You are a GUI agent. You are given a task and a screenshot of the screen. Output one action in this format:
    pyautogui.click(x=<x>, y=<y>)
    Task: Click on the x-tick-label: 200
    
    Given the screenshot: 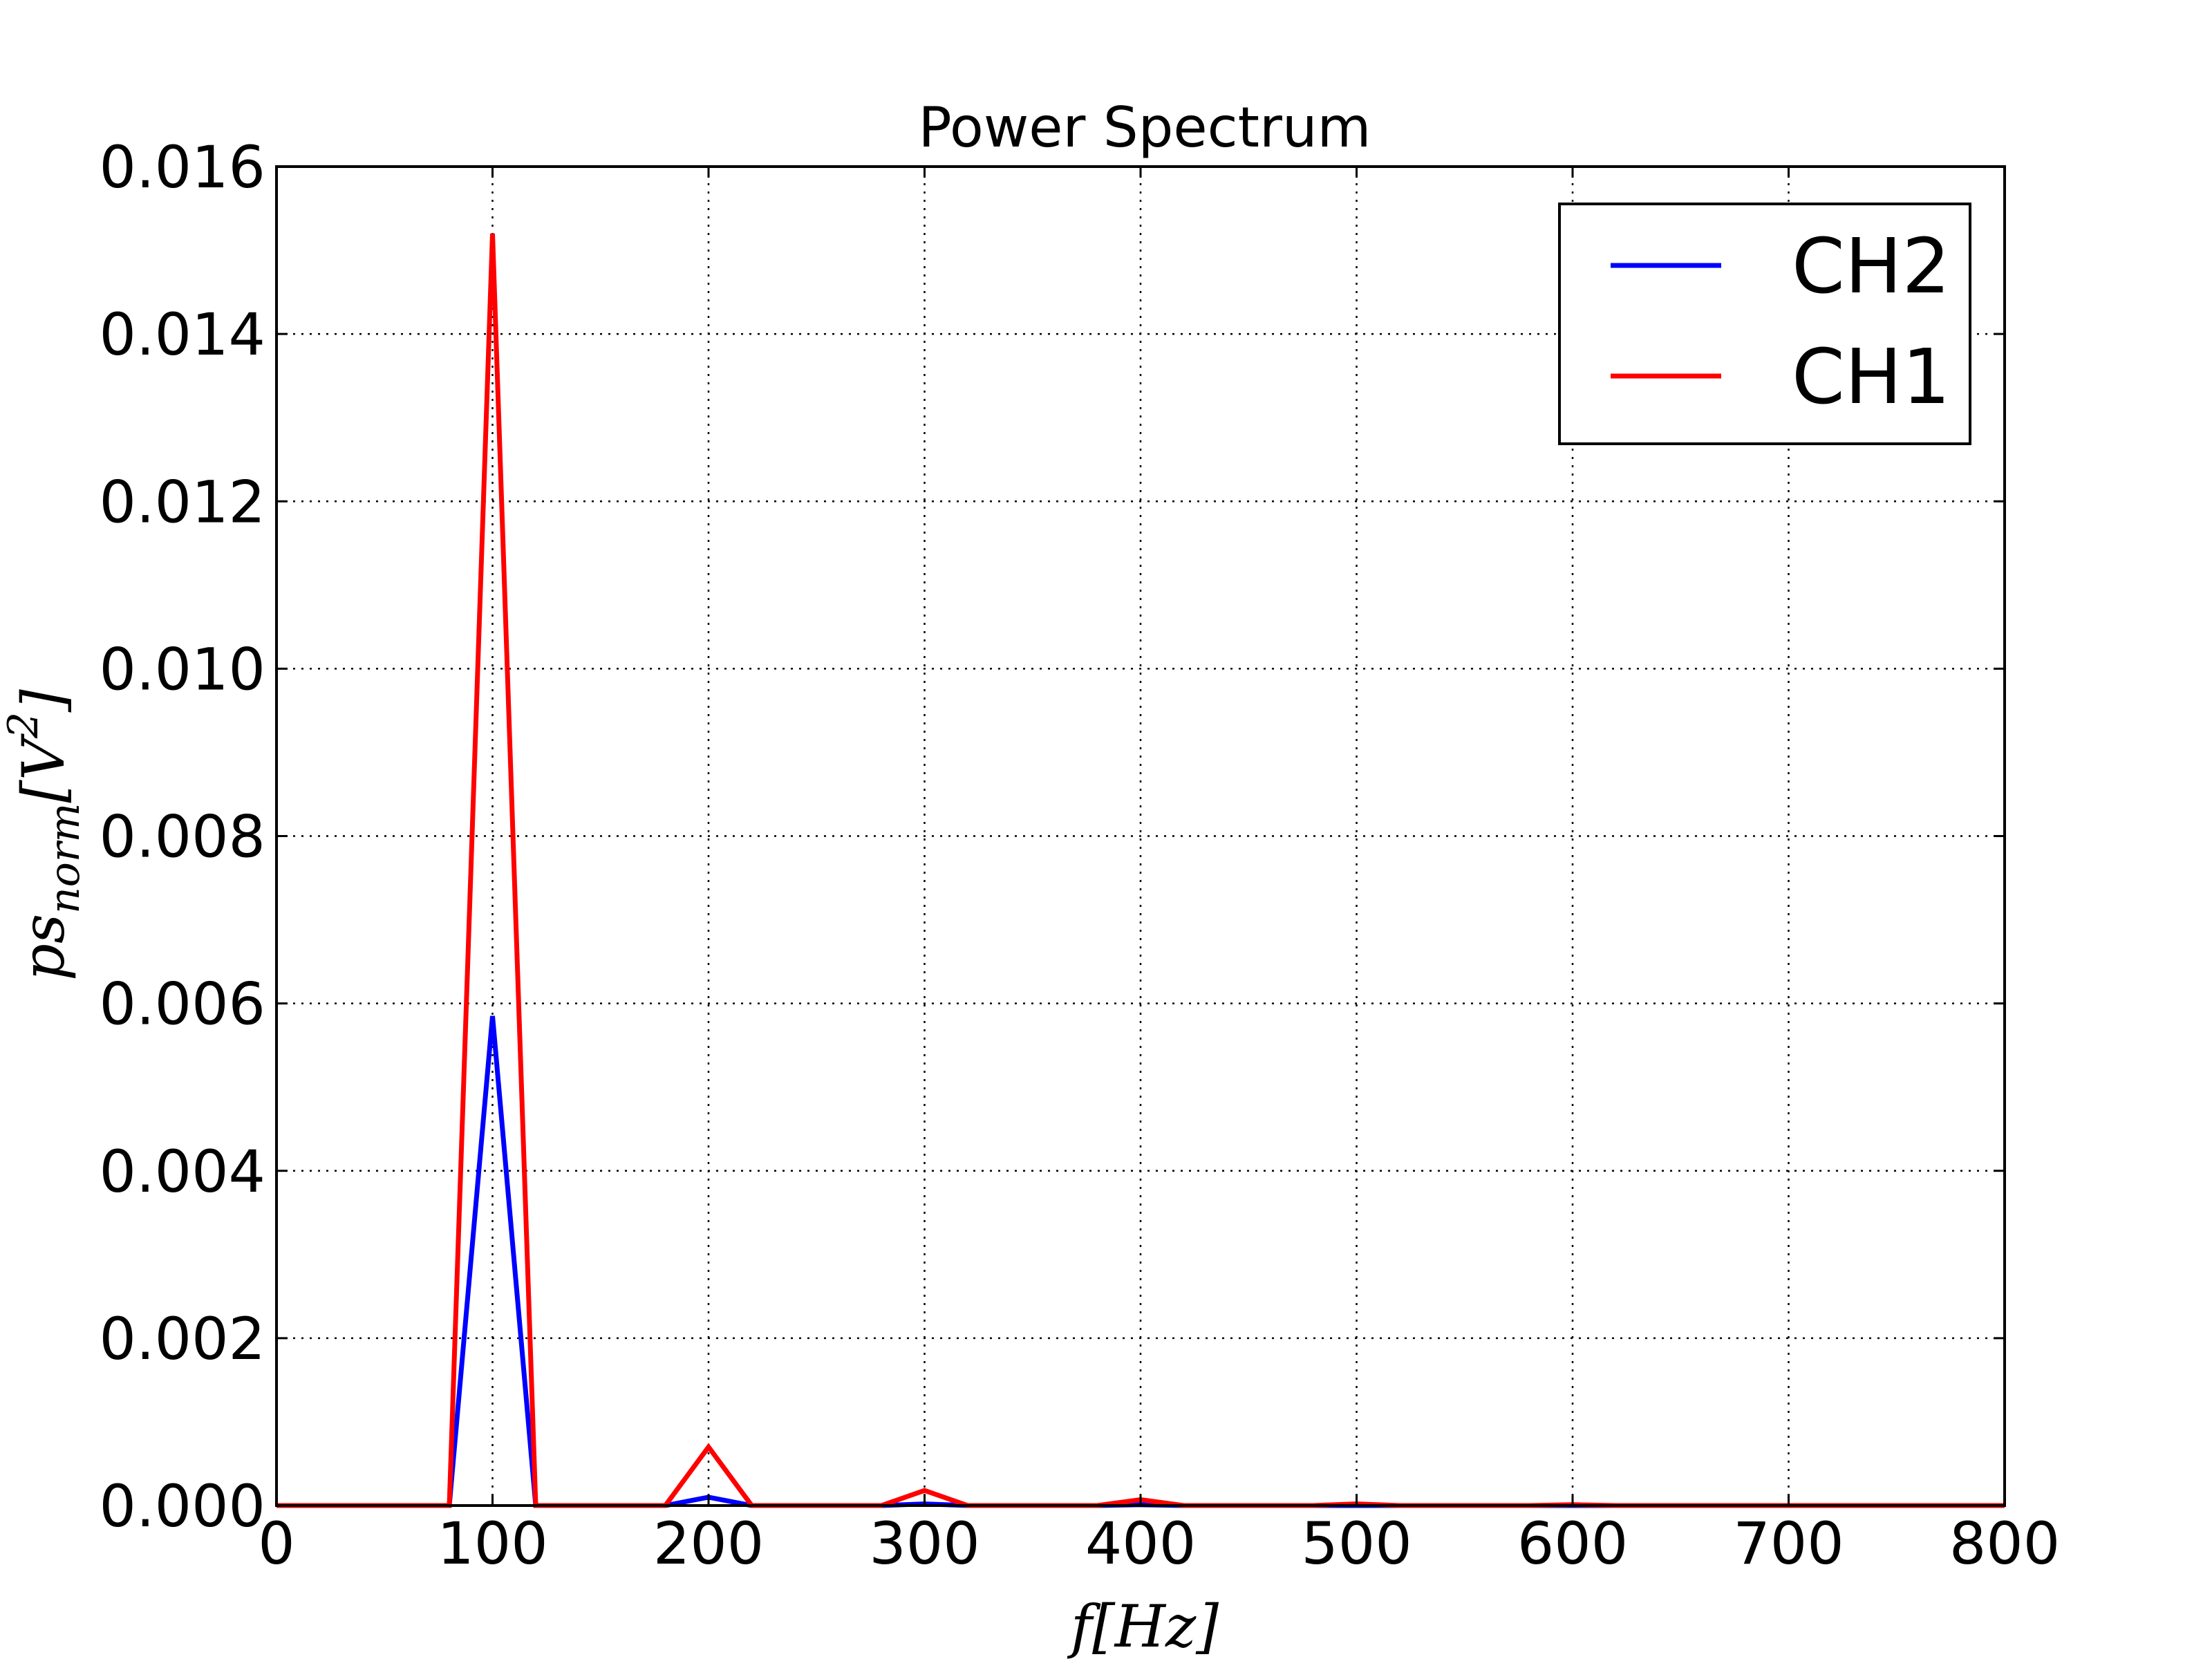 What is the action you would take?
    pyautogui.click(x=709, y=1544)
    